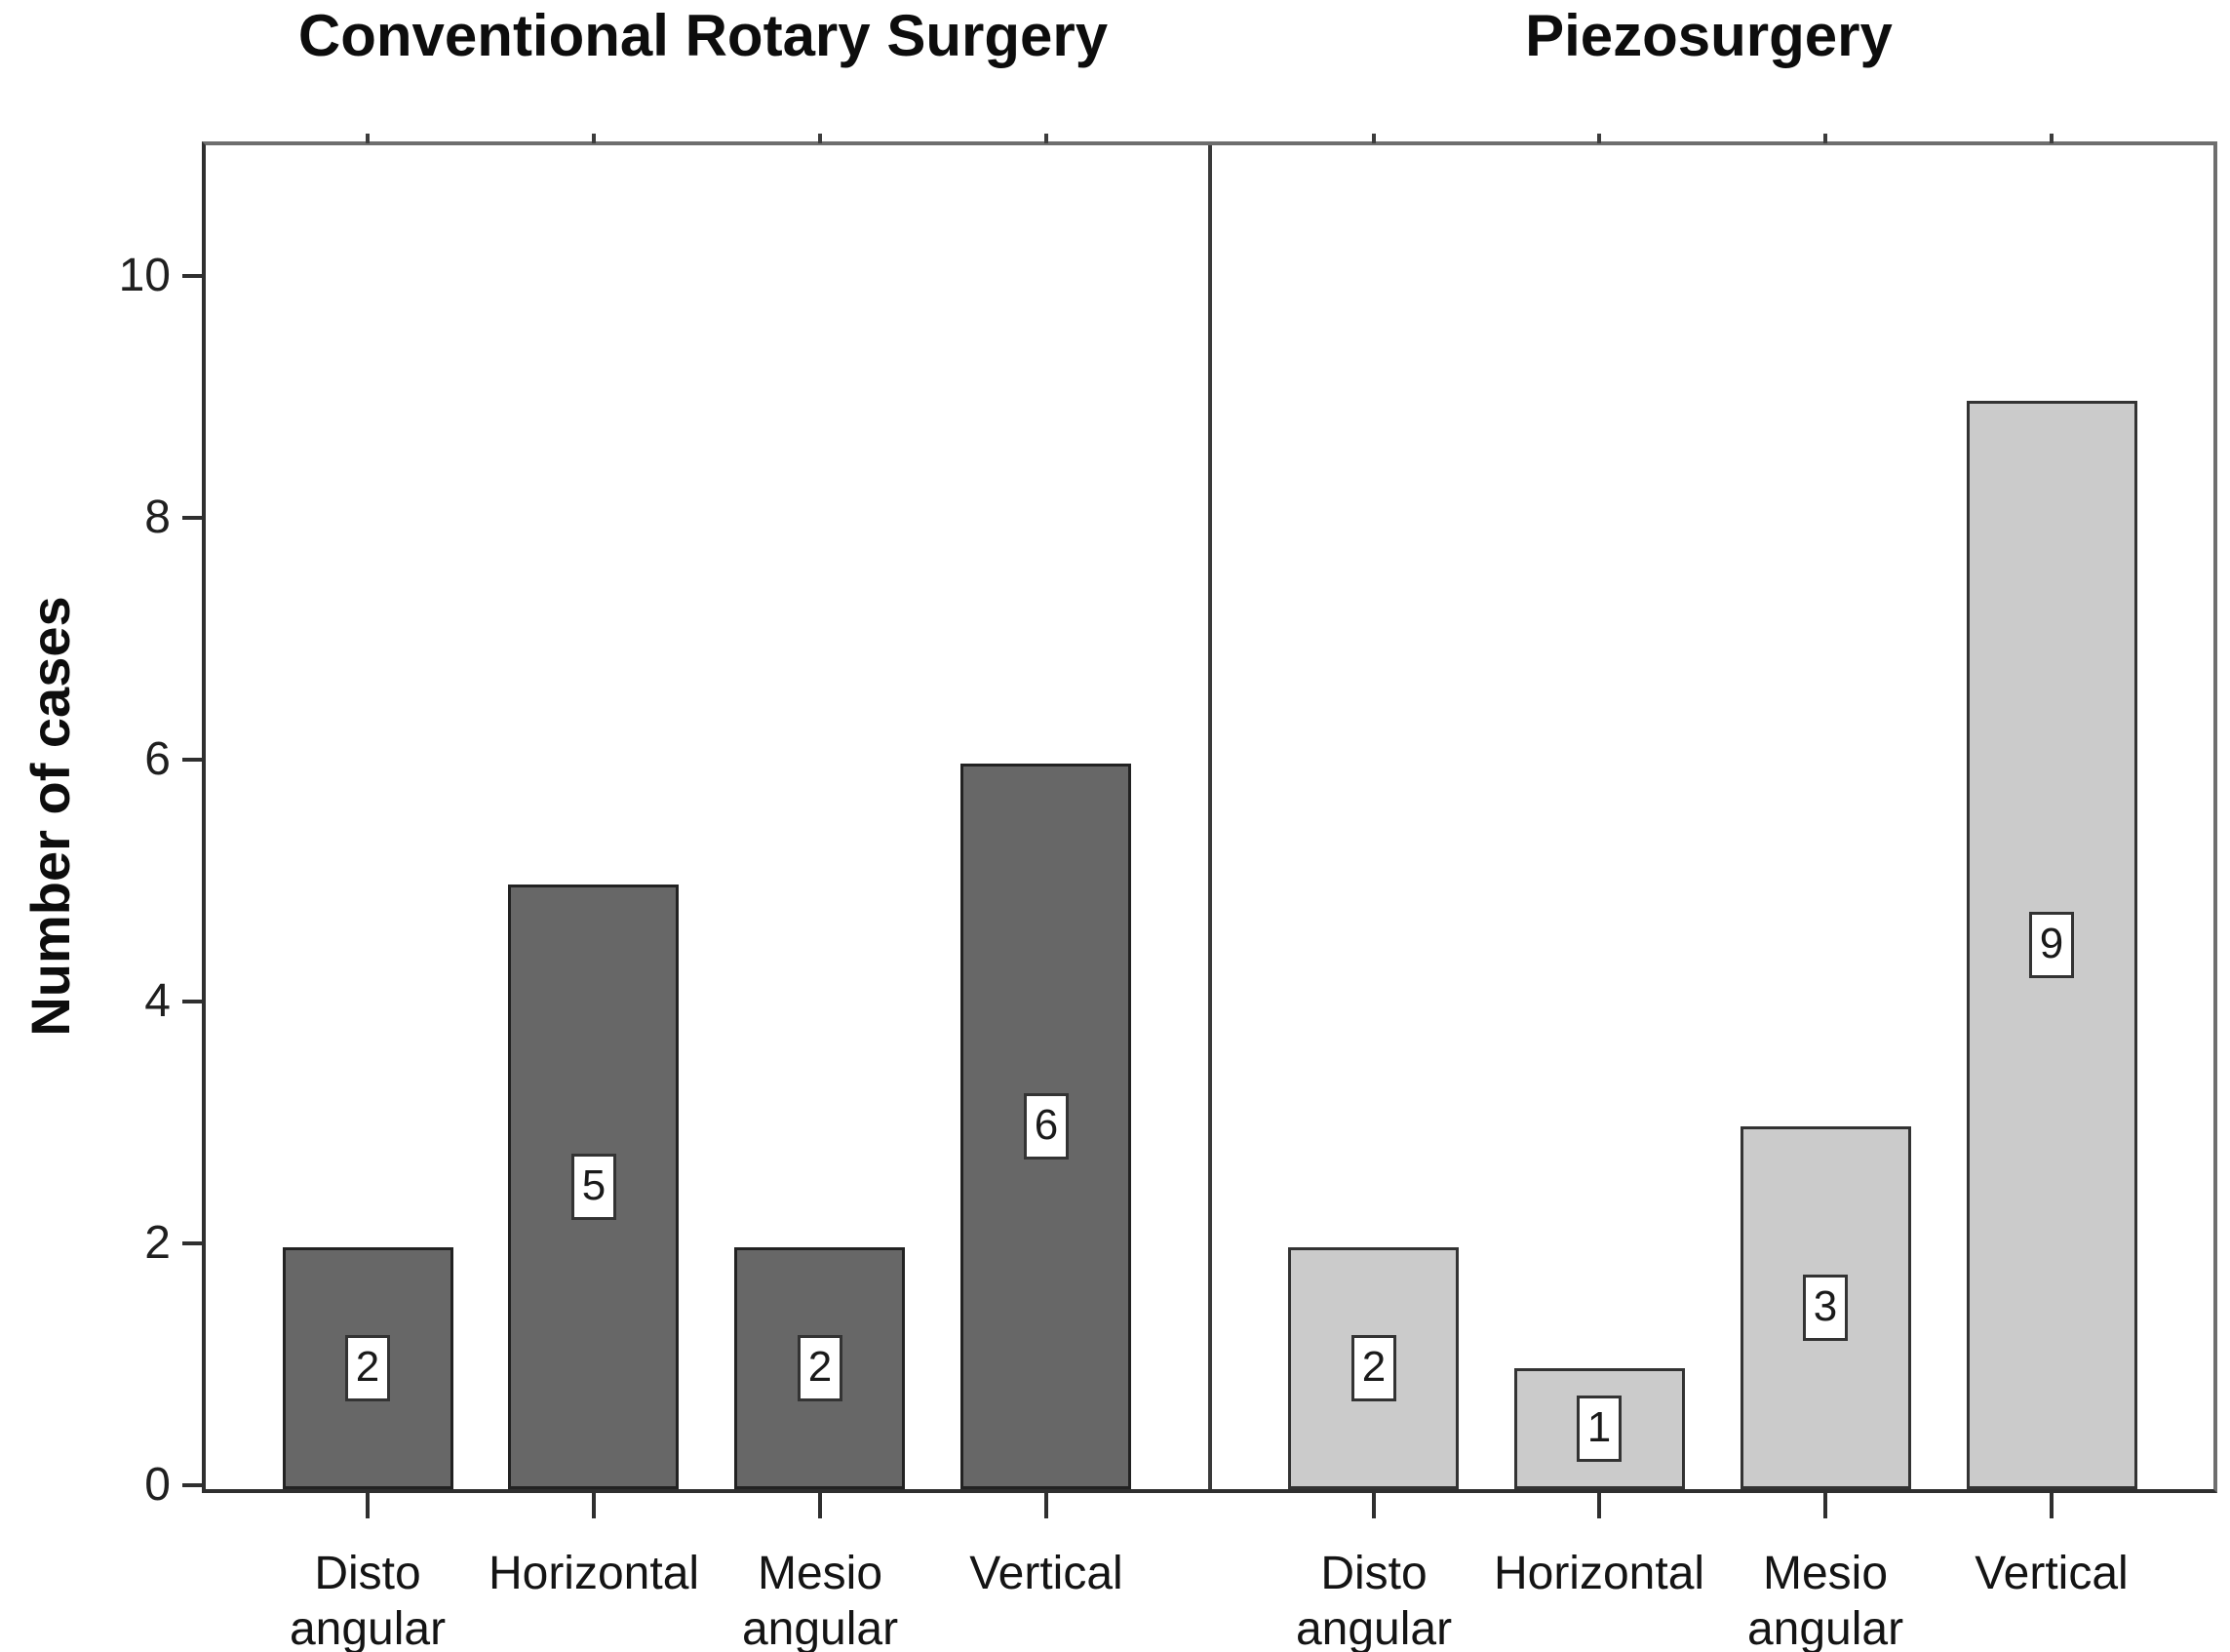 The image size is (2230, 1652). I want to click on y-tick-label: 10, so click(144, 275).